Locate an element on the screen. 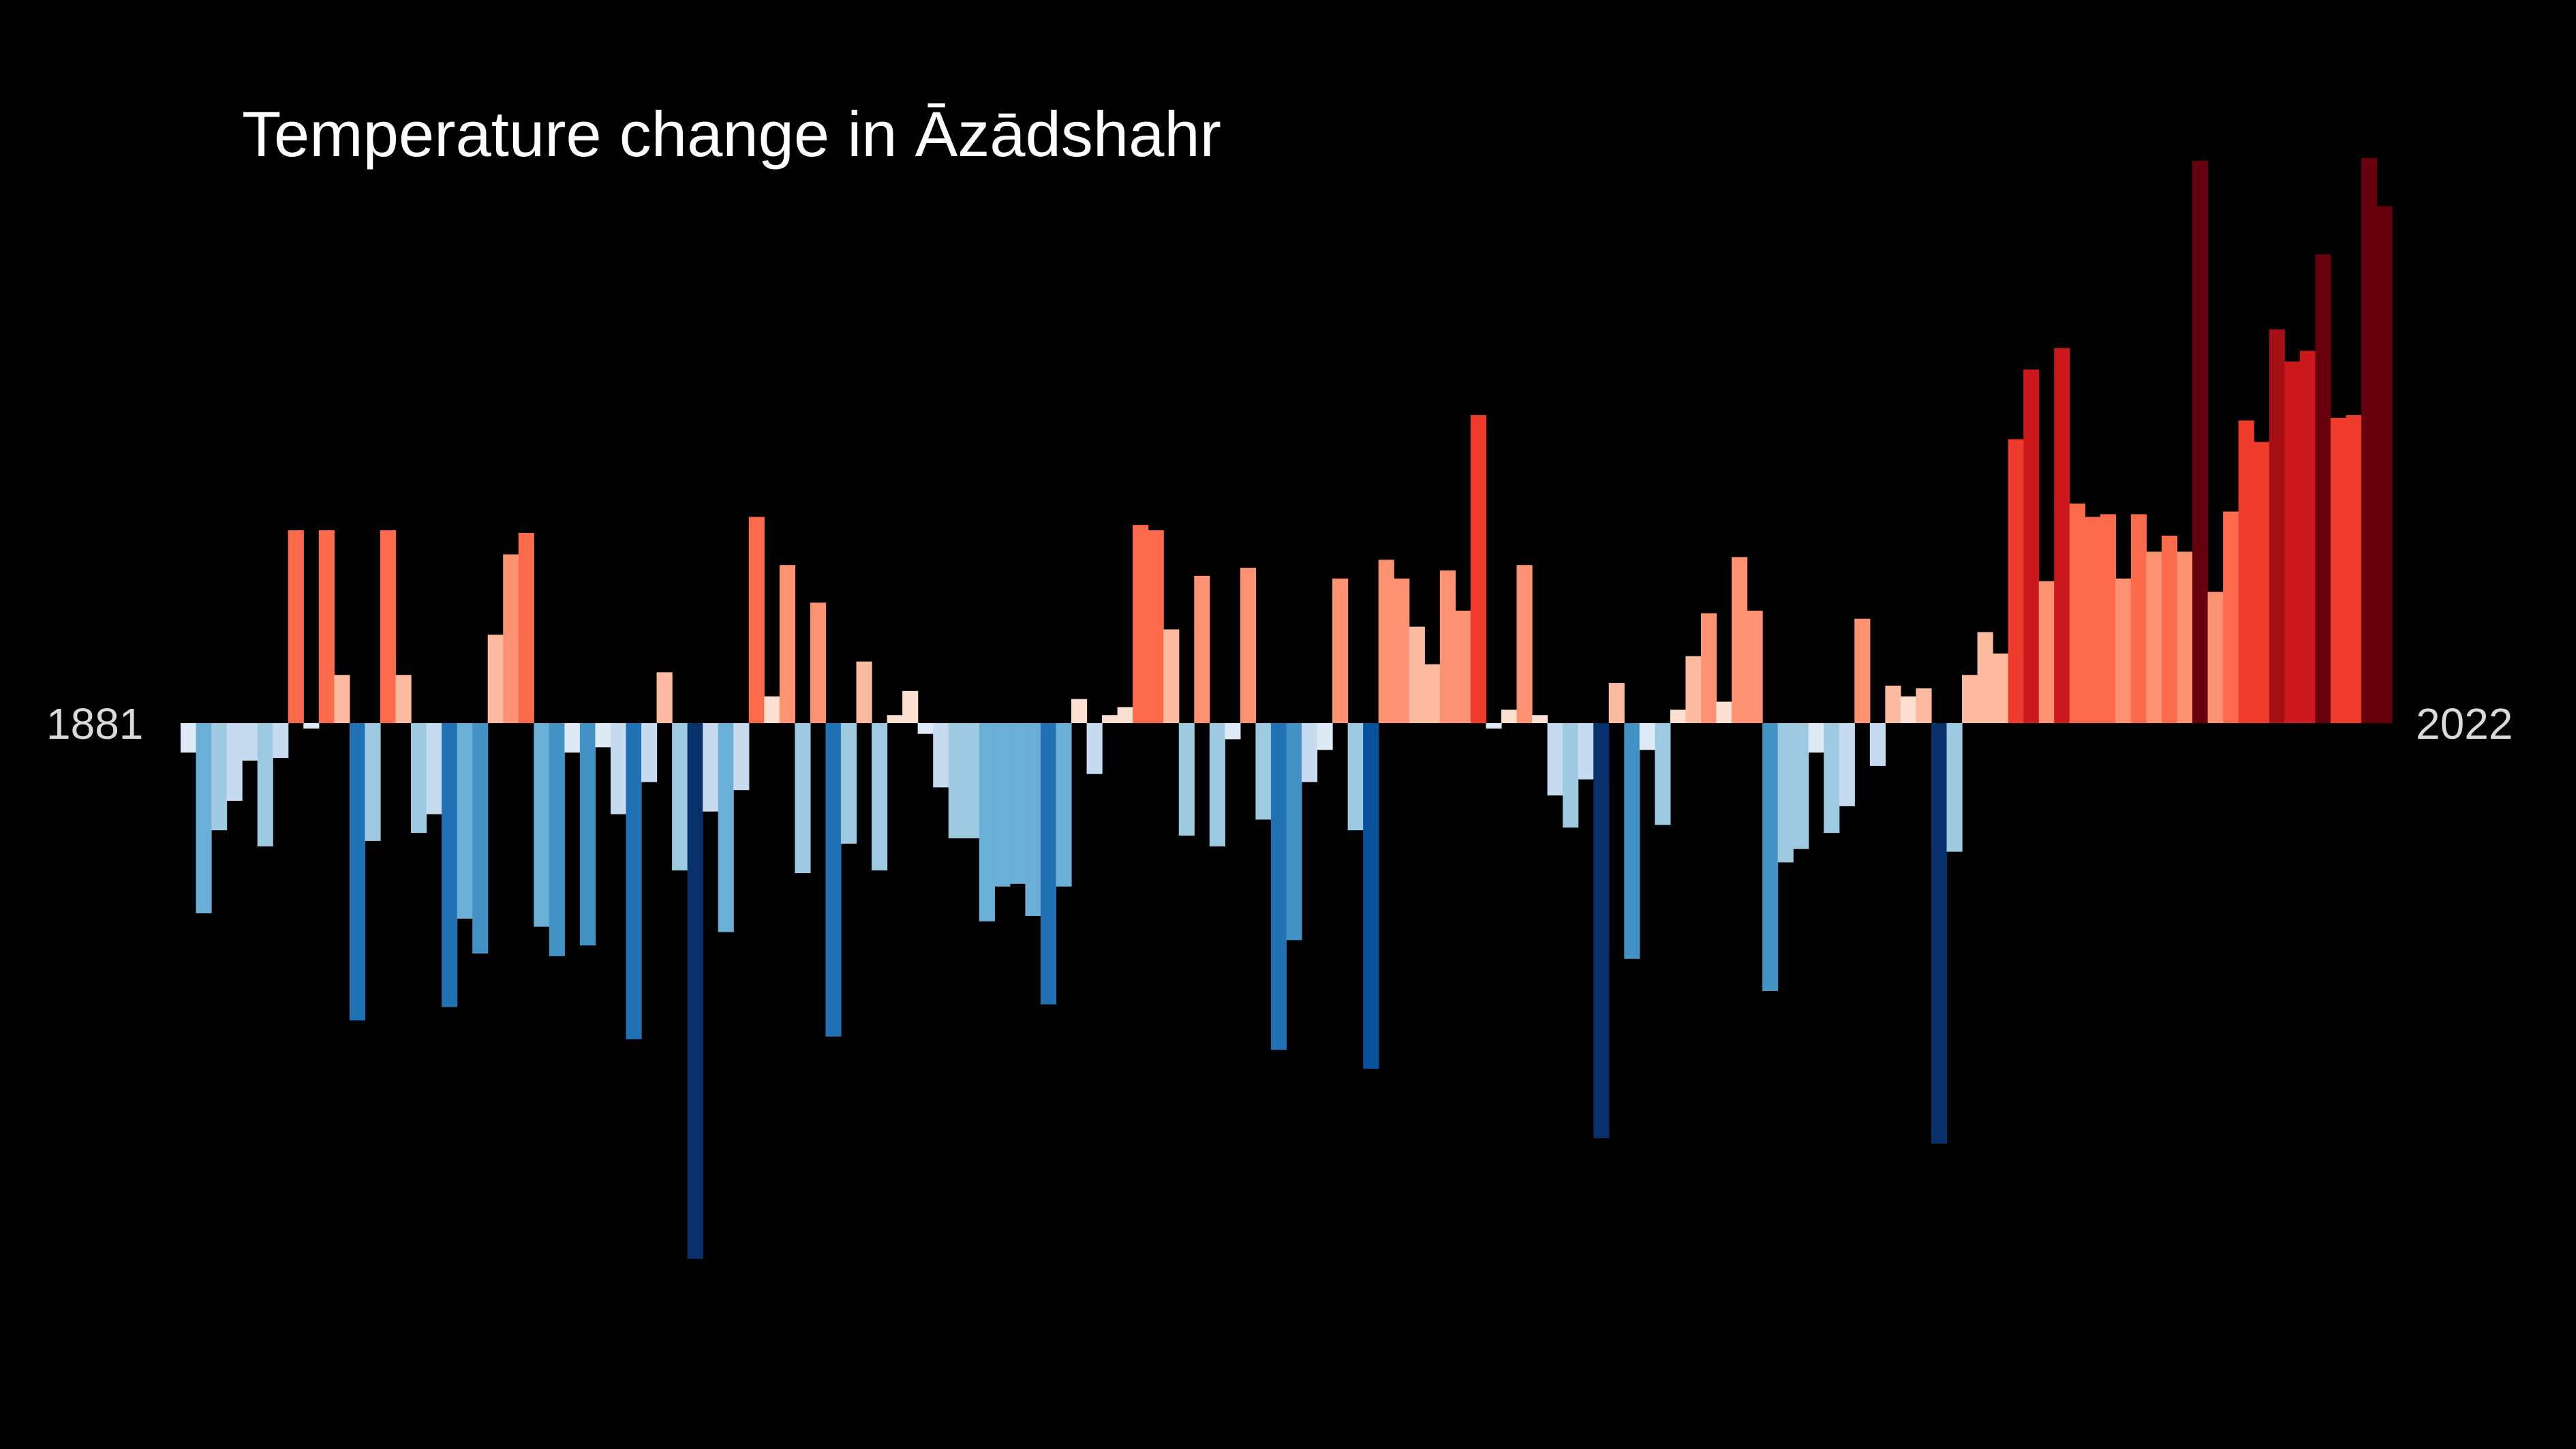 The image size is (2576, 1449). bar-1980 is located at coordinates (1708, 668).